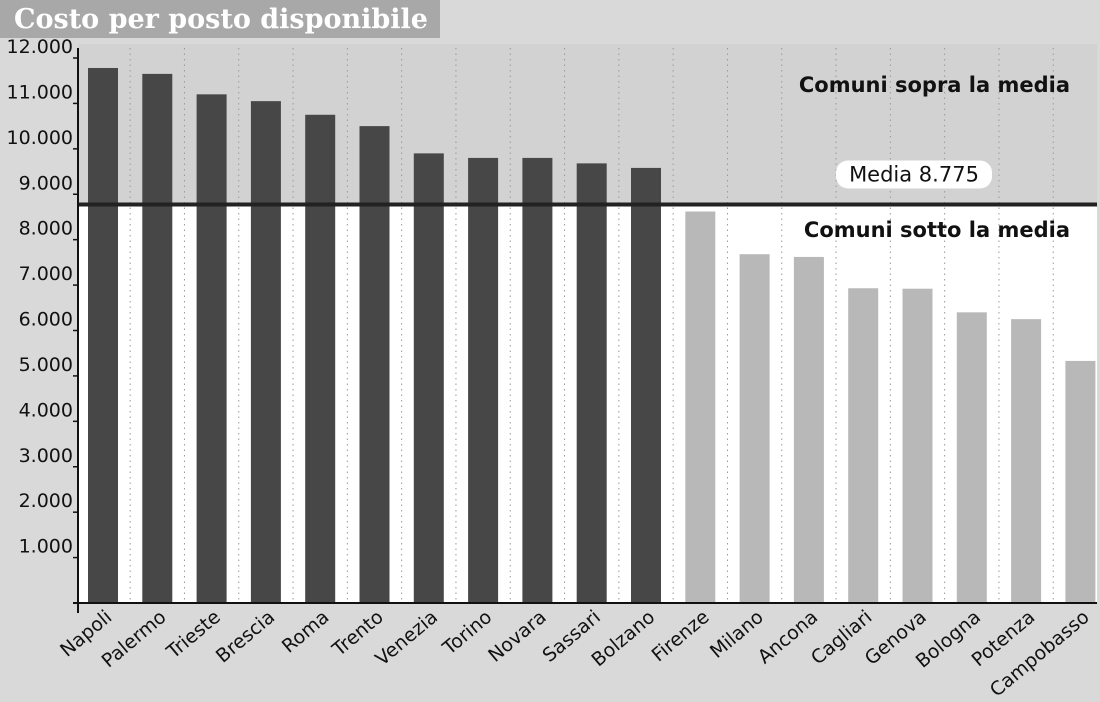  Describe the element at coordinates (1080, 481) in the screenshot. I see `bar-campobasso` at that location.